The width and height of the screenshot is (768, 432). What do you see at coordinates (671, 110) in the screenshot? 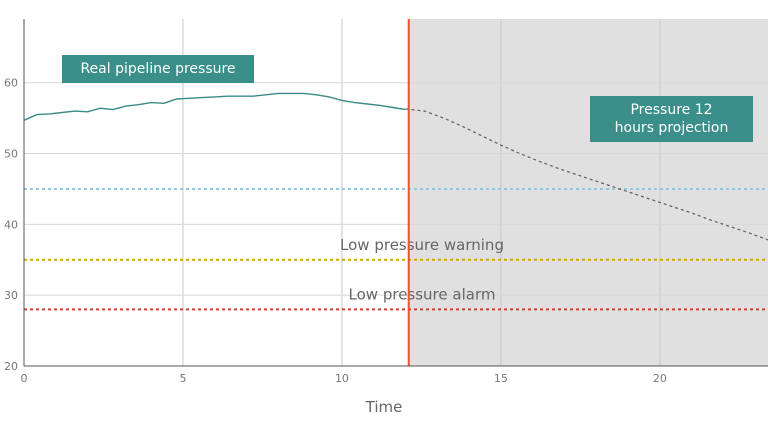
I see `projection-annotation-line1: Pressure 12` at bounding box center [671, 110].